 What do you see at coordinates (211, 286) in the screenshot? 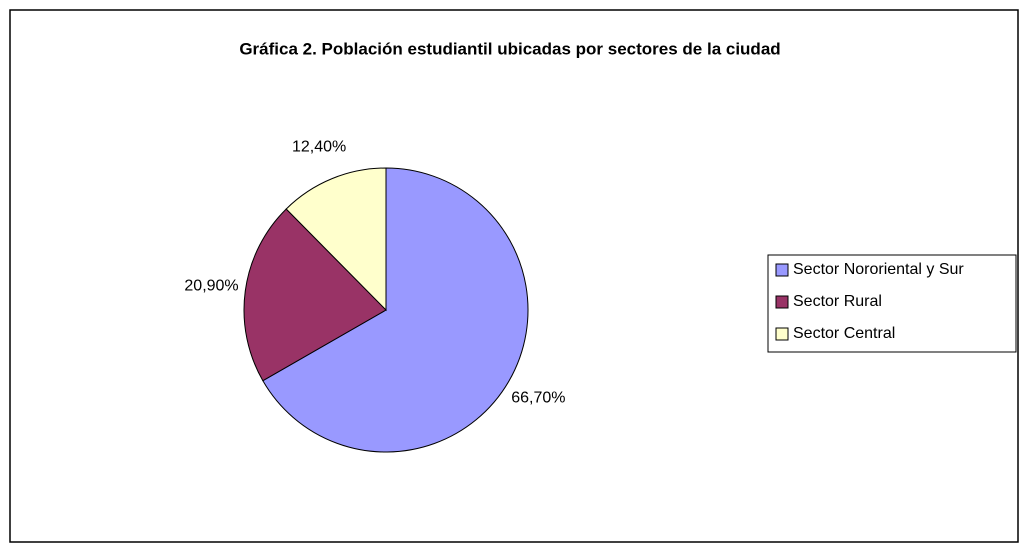
I see `data-label: 20,90%` at bounding box center [211, 286].